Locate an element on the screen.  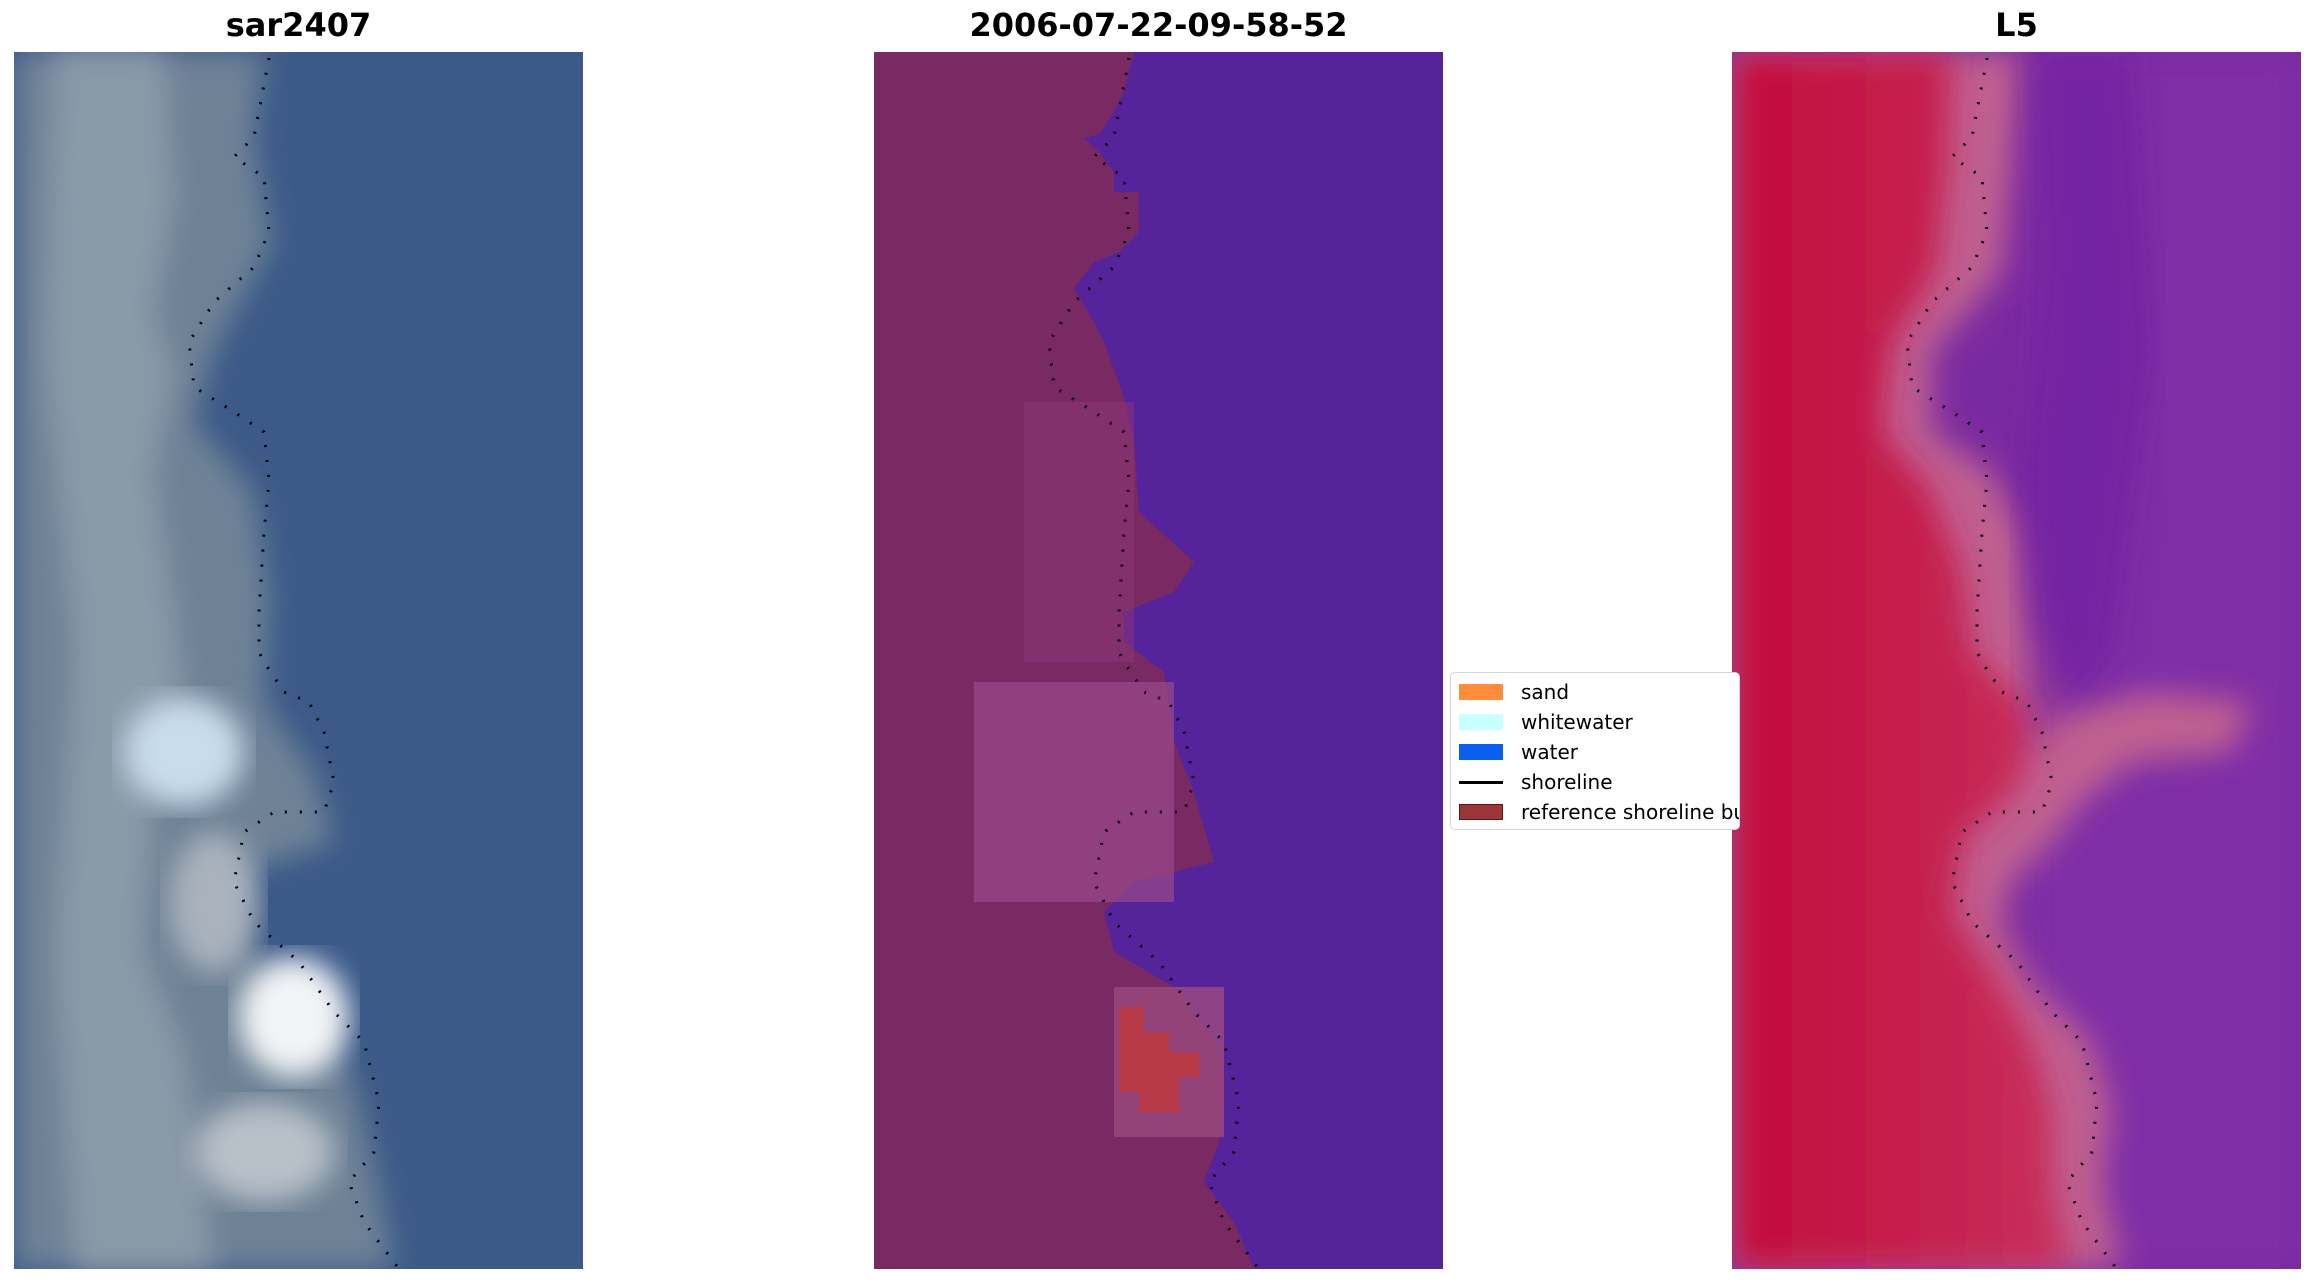
legend-item-sand: sand is located at coordinates (1514, 692).